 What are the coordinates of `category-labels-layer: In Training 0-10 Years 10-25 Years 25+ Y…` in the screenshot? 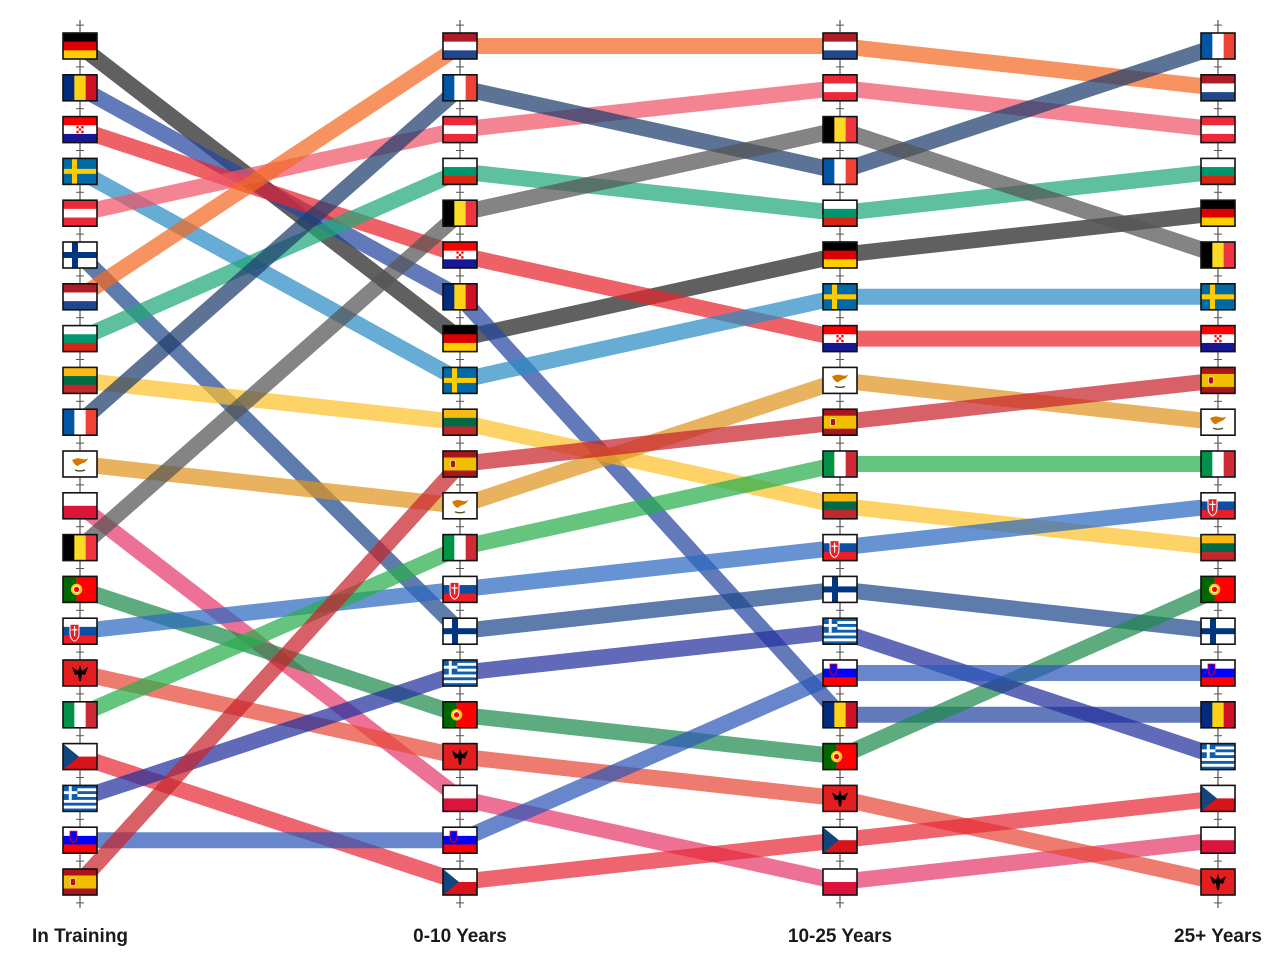 It's located at (647, 936).